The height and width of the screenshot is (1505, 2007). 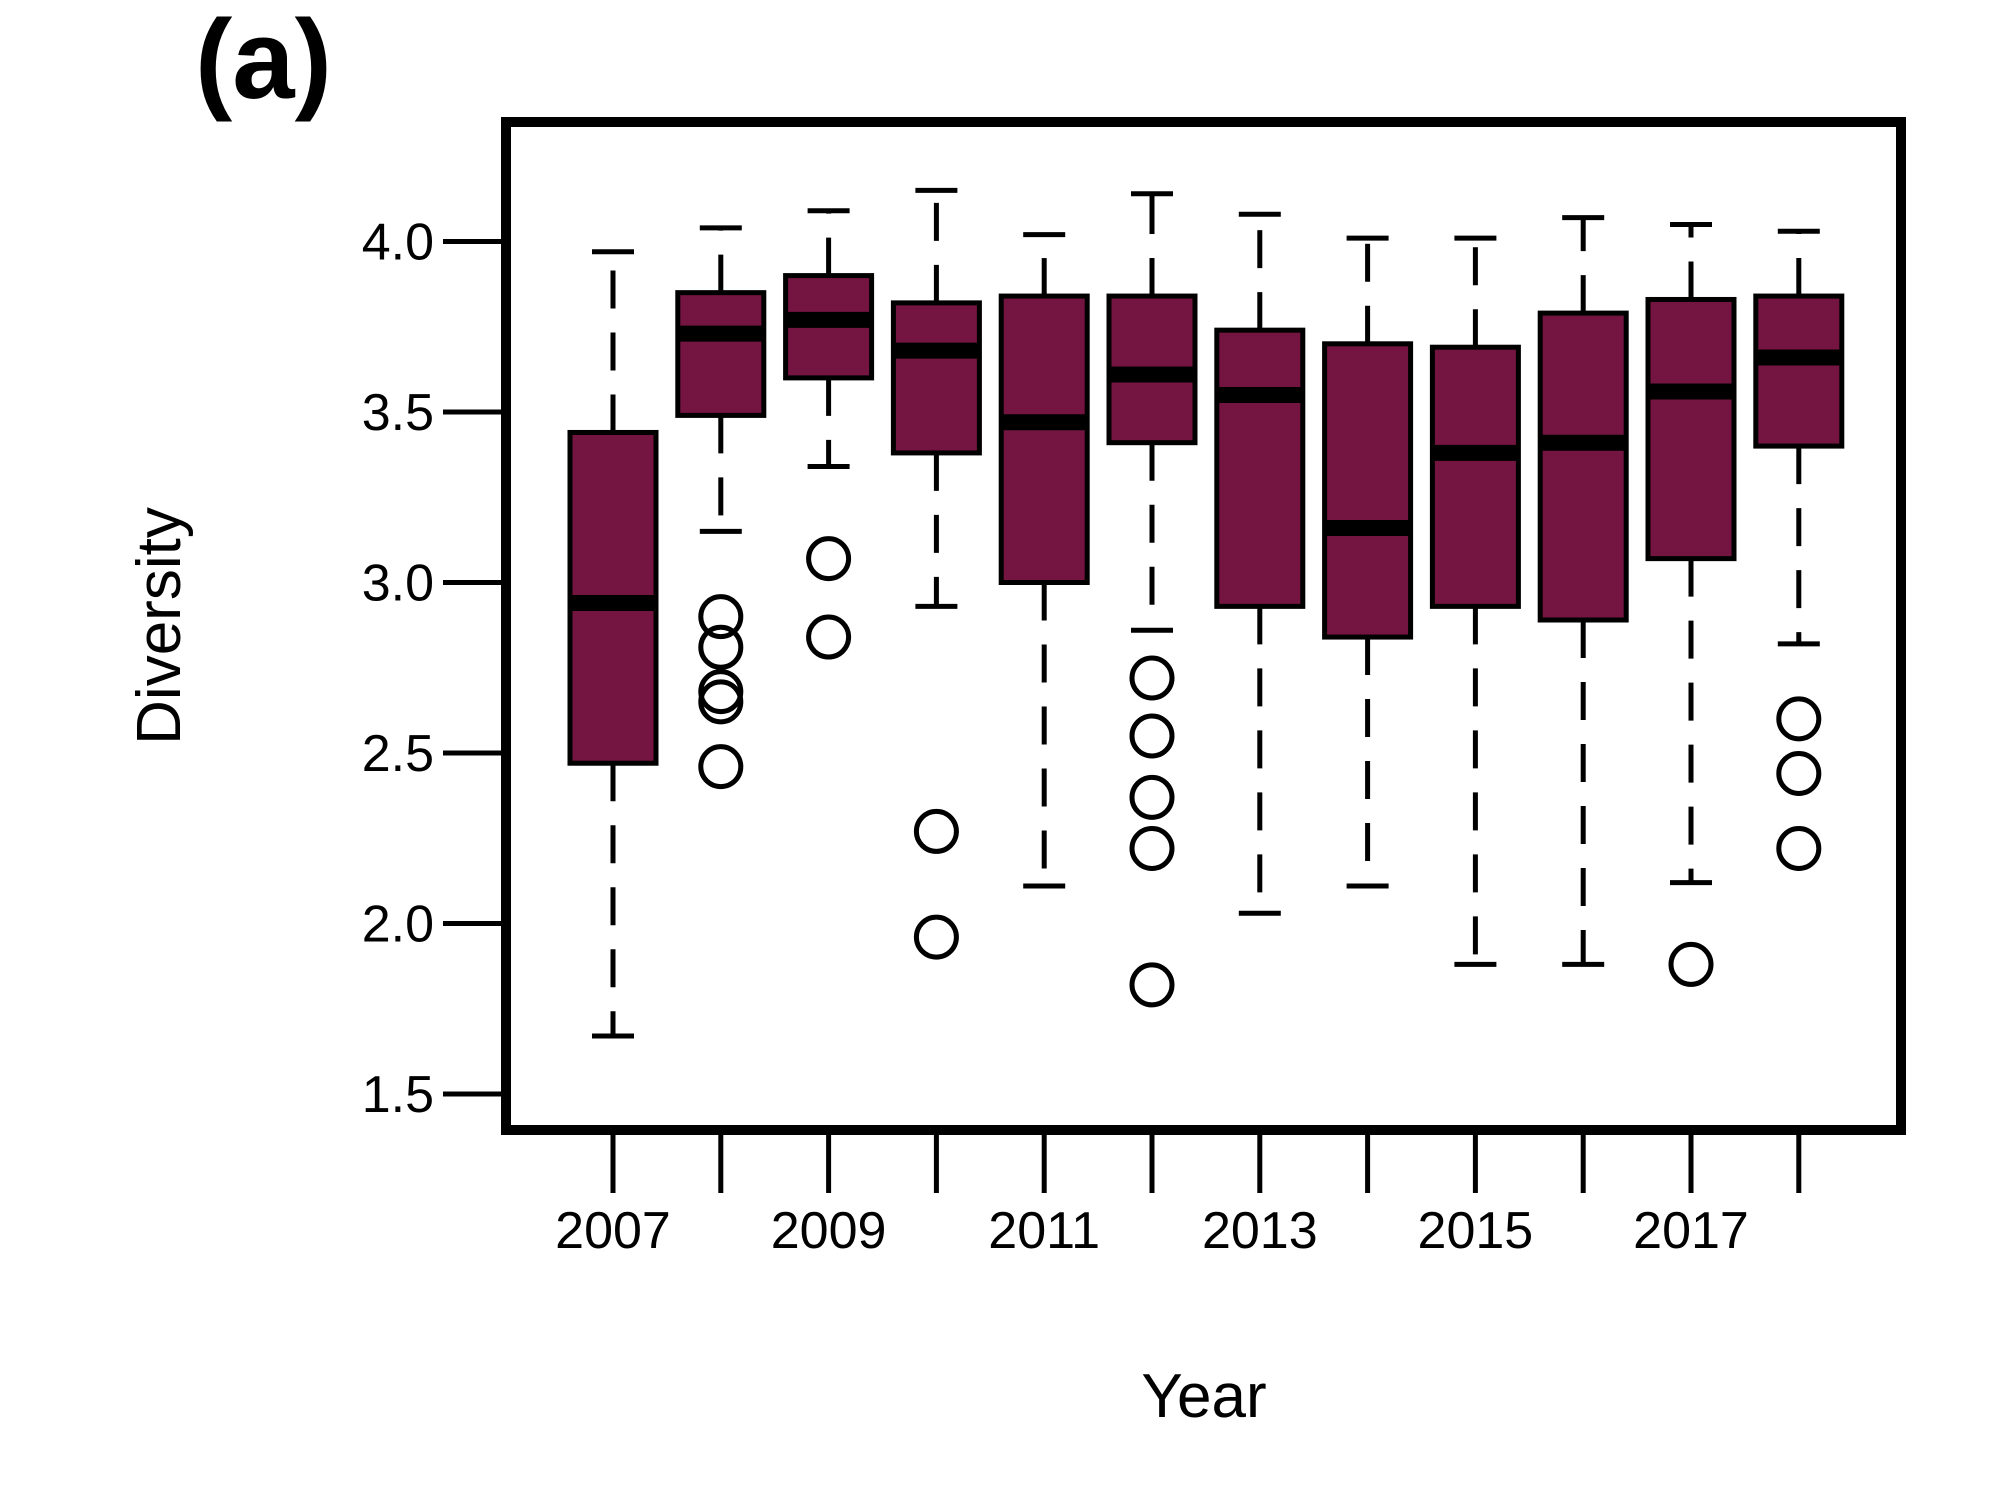 What do you see at coordinates (1691, 604) in the screenshot?
I see `box-2017` at bounding box center [1691, 604].